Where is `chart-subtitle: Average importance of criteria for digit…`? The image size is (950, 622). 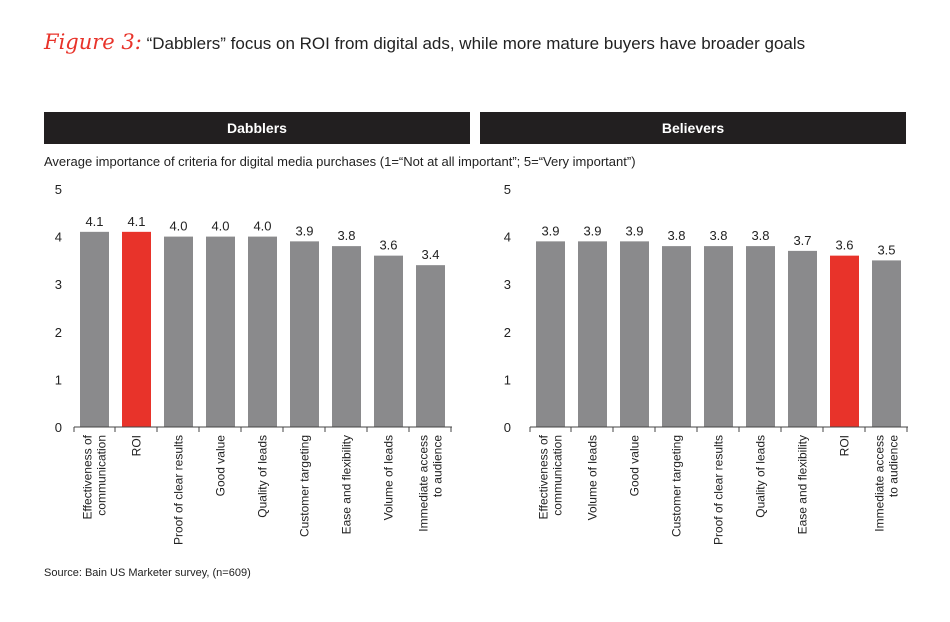
chart-subtitle: Average importance of criteria for digit… is located at coordinates (340, 161).